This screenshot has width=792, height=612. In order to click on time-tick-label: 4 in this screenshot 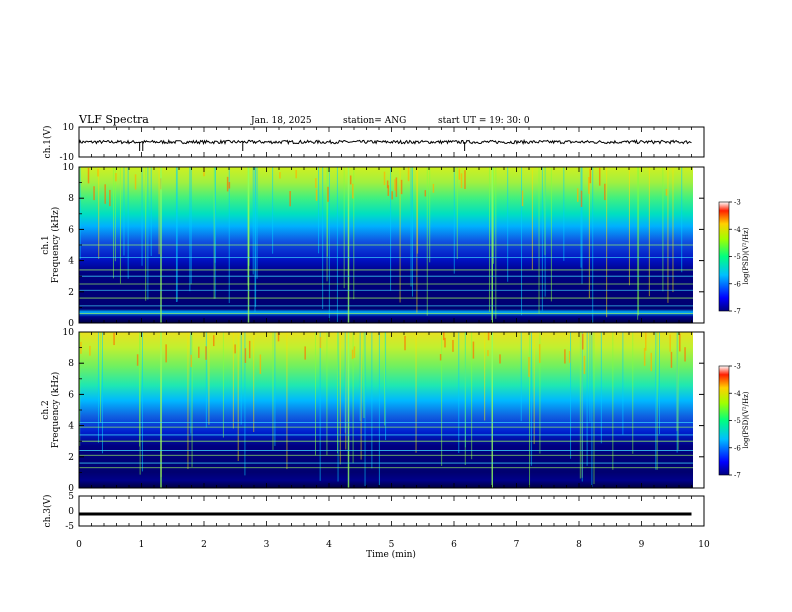, I will do `click(329, 545)`.